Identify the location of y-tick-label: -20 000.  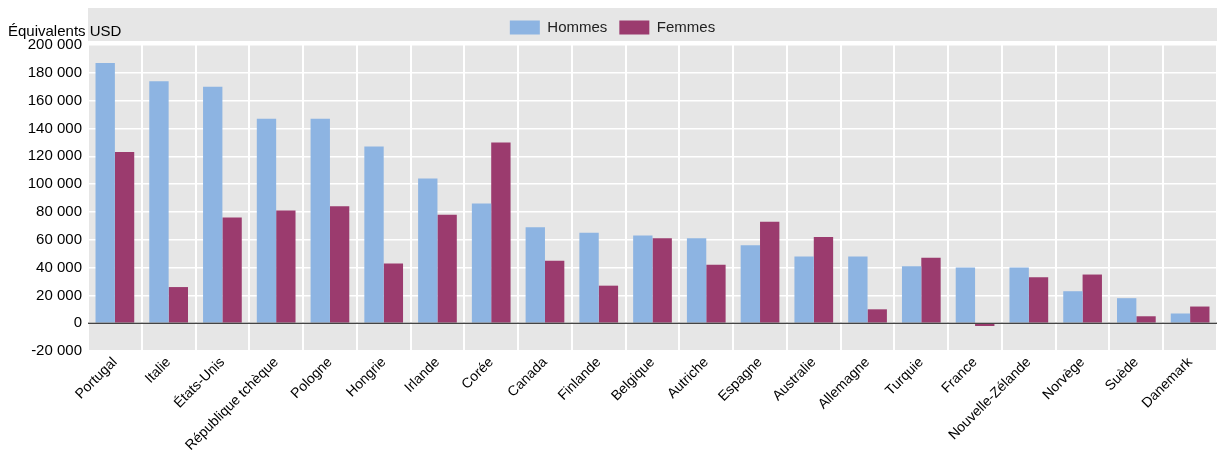
(56, 350).